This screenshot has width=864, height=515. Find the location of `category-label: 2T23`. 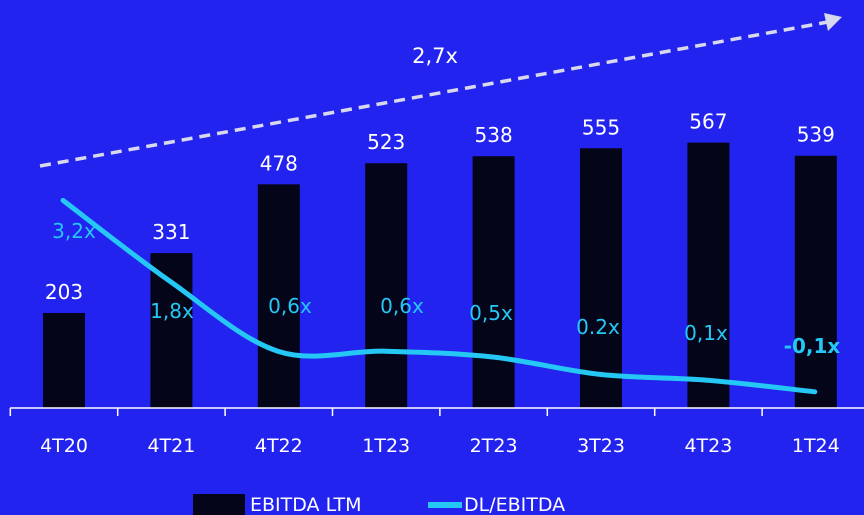

category-label: 2T23 is located at coordinates (494, 446).